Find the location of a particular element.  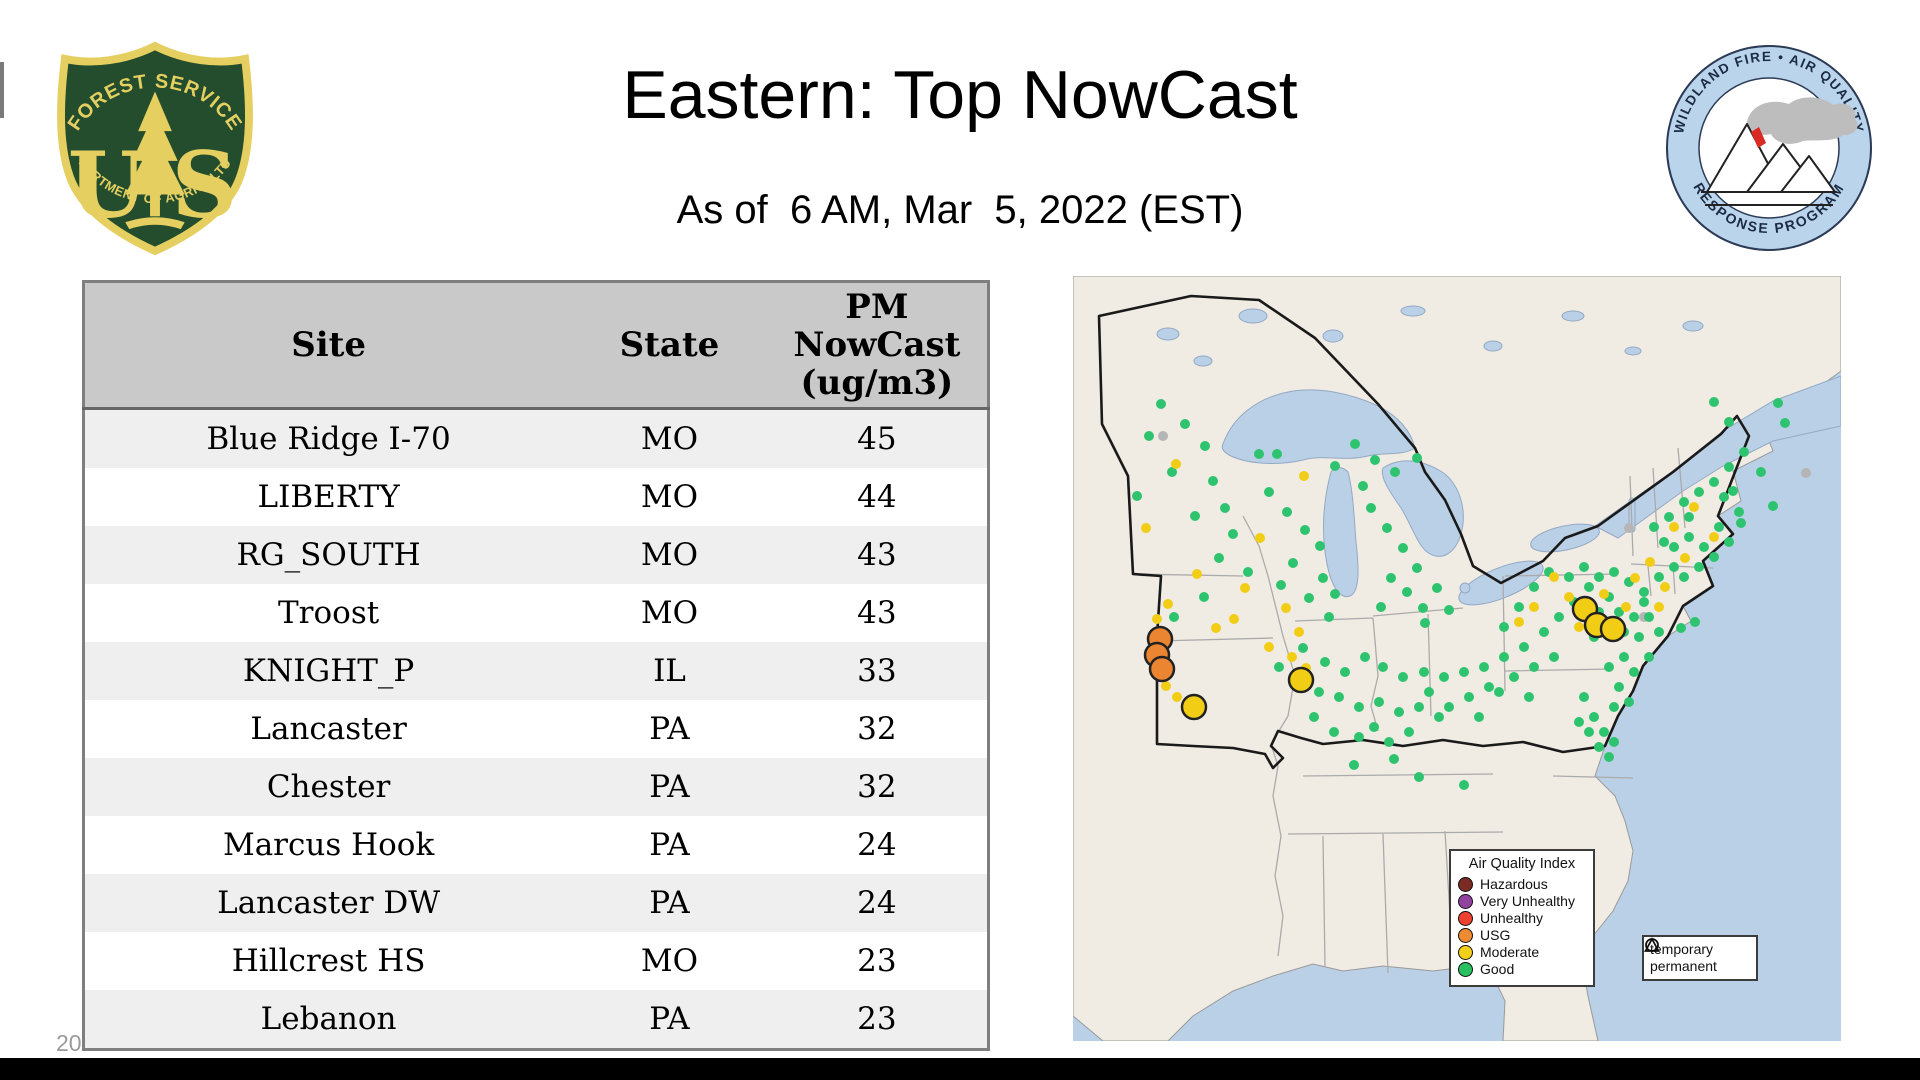

table-header-row: Site State PM NowCast (ug/m3) is located at coordinates (536, 345).